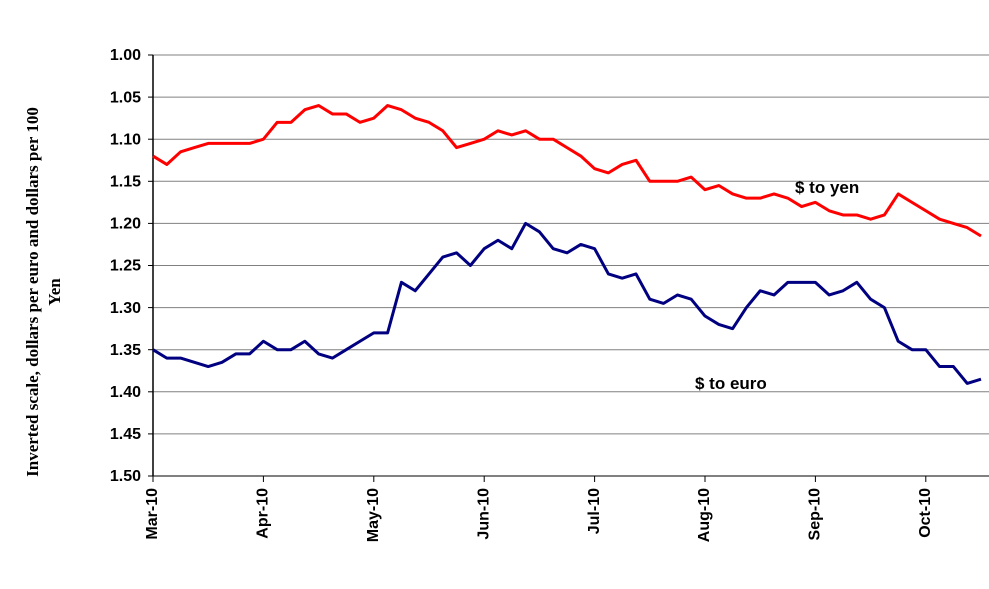 This screenshot has height=589, width=989. What do you see at coordinates (125, 139) in the screenshot?
I see `y-tick-label: 1.10` at bounding box center [125, 139].